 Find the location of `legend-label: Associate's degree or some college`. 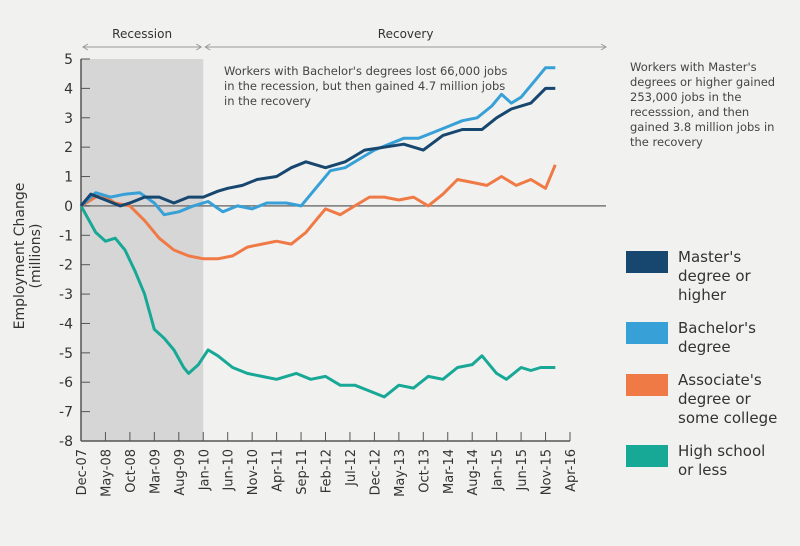

legend-label: Associate's degree or some college is located at coordinates (728, 399).